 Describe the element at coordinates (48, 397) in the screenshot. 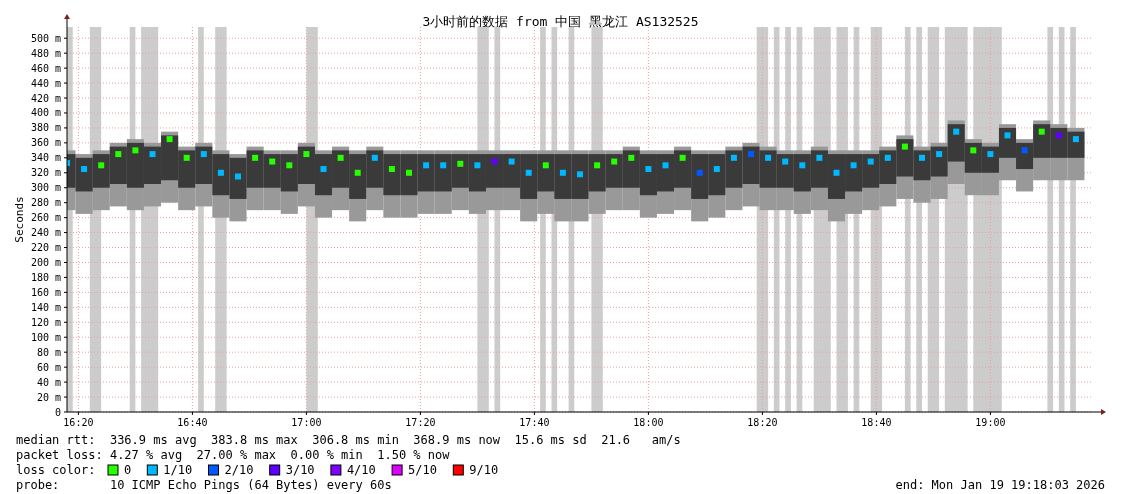

I see `y-tick-label: 20 m` at that location.